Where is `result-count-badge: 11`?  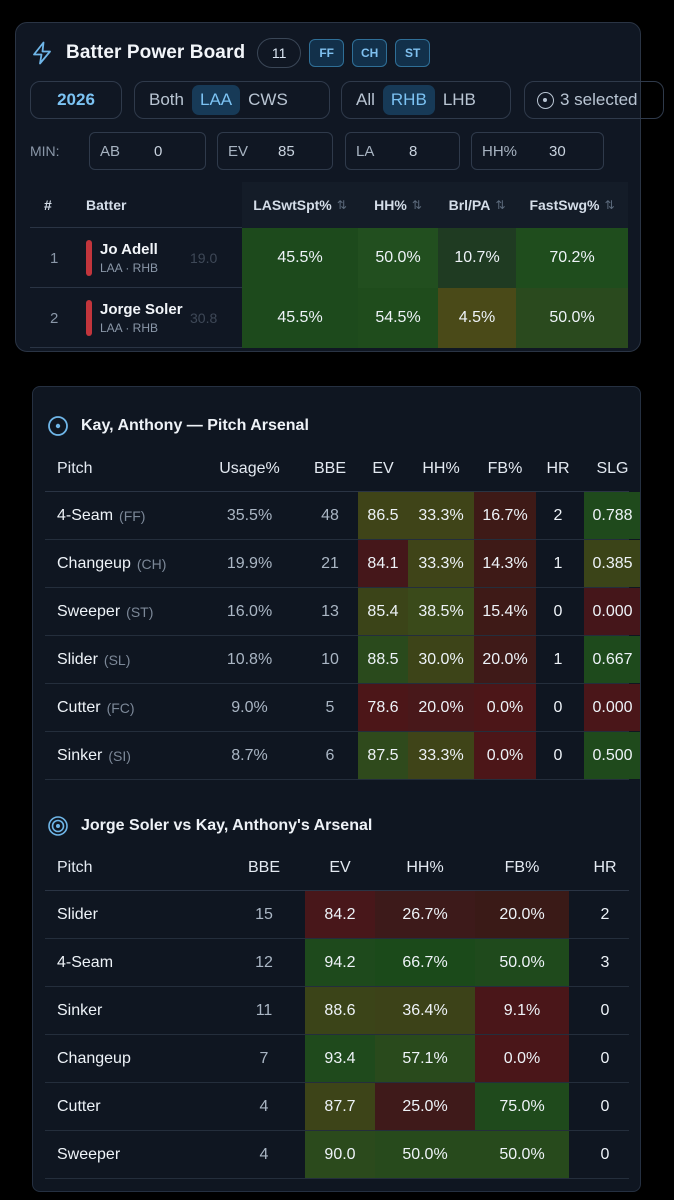
result-count-badge: 11 is located at coordinates (279, 53).